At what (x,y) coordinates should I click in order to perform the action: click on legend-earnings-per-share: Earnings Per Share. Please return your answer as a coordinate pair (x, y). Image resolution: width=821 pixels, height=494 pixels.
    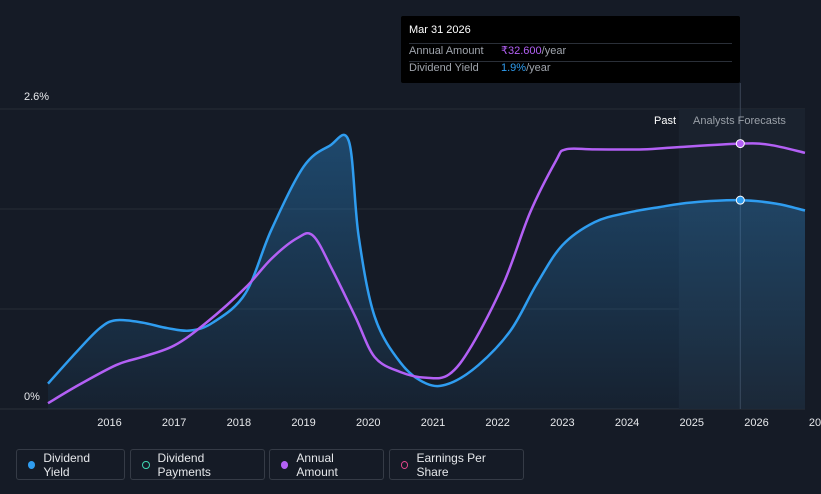
    Looking at the image, I should click on (456, 464).